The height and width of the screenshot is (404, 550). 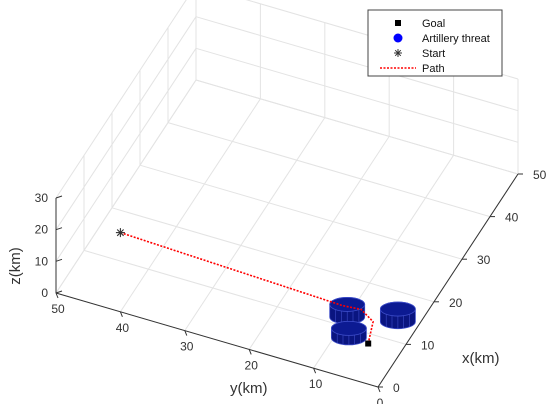 I want to click on marker-layer, so click(x=243, y=287).